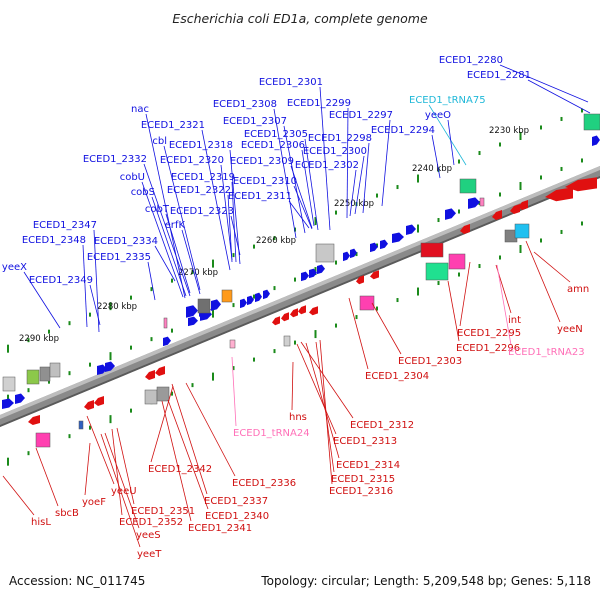  What do you see at coordinates (67, 513) in the screenshot?
I see `gene-label-bottom: sbcB` at bounding box center [67, 513].